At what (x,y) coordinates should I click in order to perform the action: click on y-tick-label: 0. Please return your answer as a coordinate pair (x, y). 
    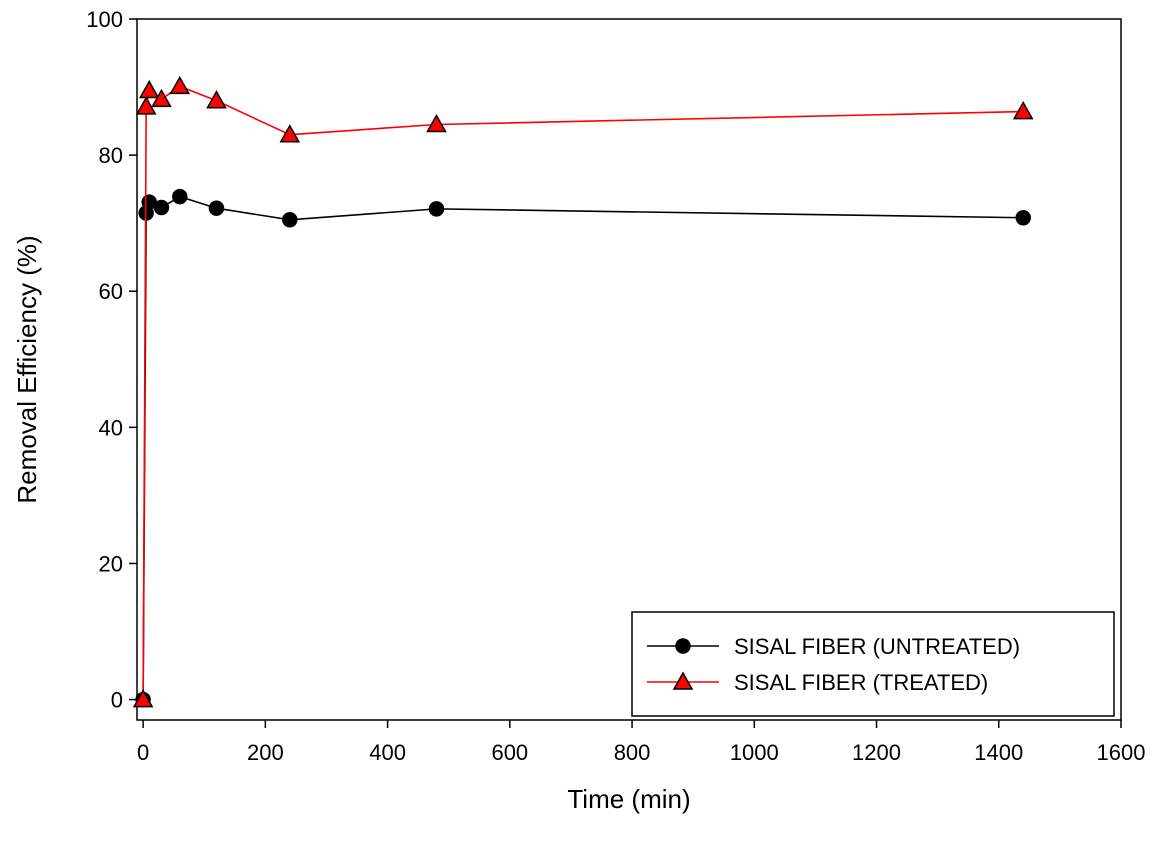
    Looking at the image, I should click on (117, 700).